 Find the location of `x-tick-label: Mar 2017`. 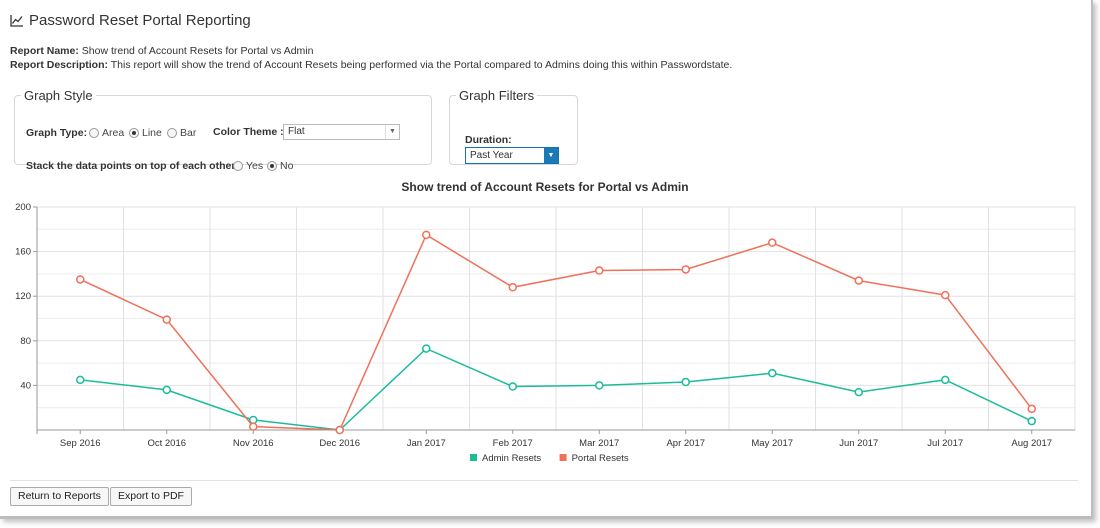

x-tick-label: Mar 2017 is located at coordinates (599, 443).